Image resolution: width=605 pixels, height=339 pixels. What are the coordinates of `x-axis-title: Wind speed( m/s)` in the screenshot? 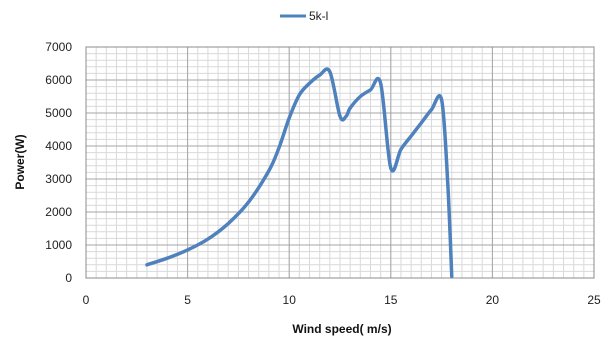 It's located at (341, 329).